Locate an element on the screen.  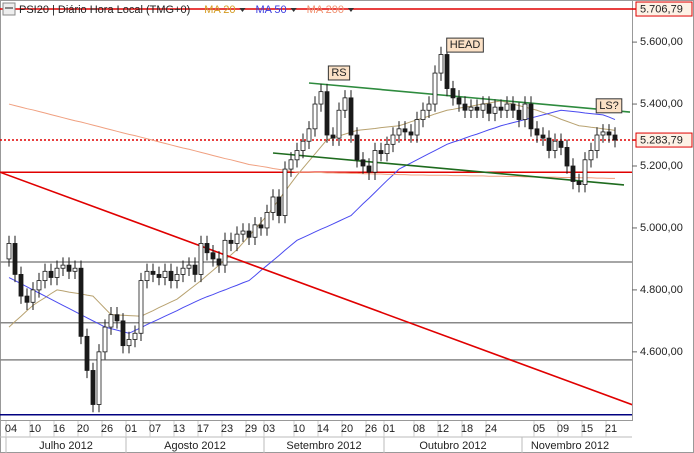
legend-arrow is located at coordinates (242, 10).